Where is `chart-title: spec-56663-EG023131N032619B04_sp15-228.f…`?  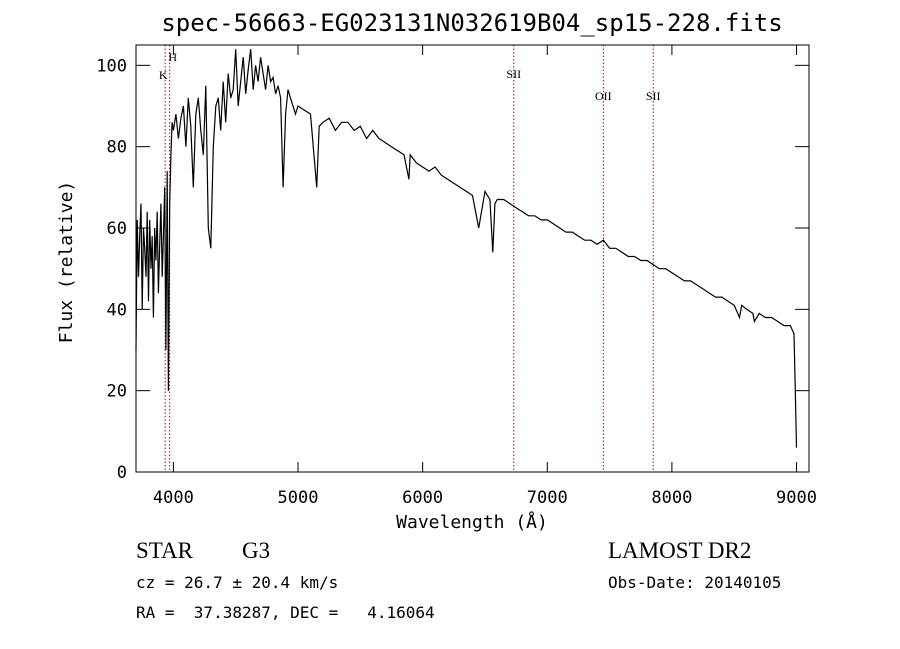
chart-title: spec-56663-EG023131N032619B04_sp15-228.f… is located at coordinates (471, 23).